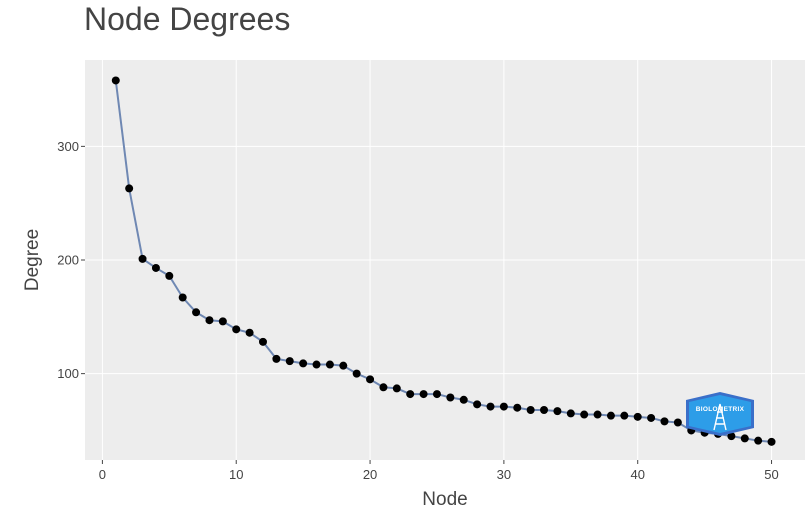 The image size is (811, 508). Describe the element at coordinates (68, 146) in the screenshot. I see `y-tick-label: 300` at that location.